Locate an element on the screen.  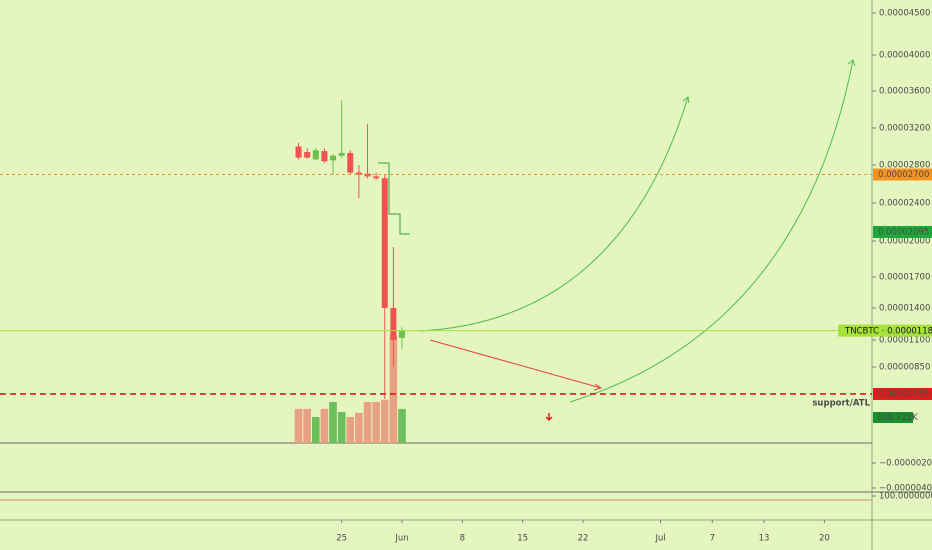
price-tag-label: TNCBTC · 0.00001188 is located at coordinates (888, 331).